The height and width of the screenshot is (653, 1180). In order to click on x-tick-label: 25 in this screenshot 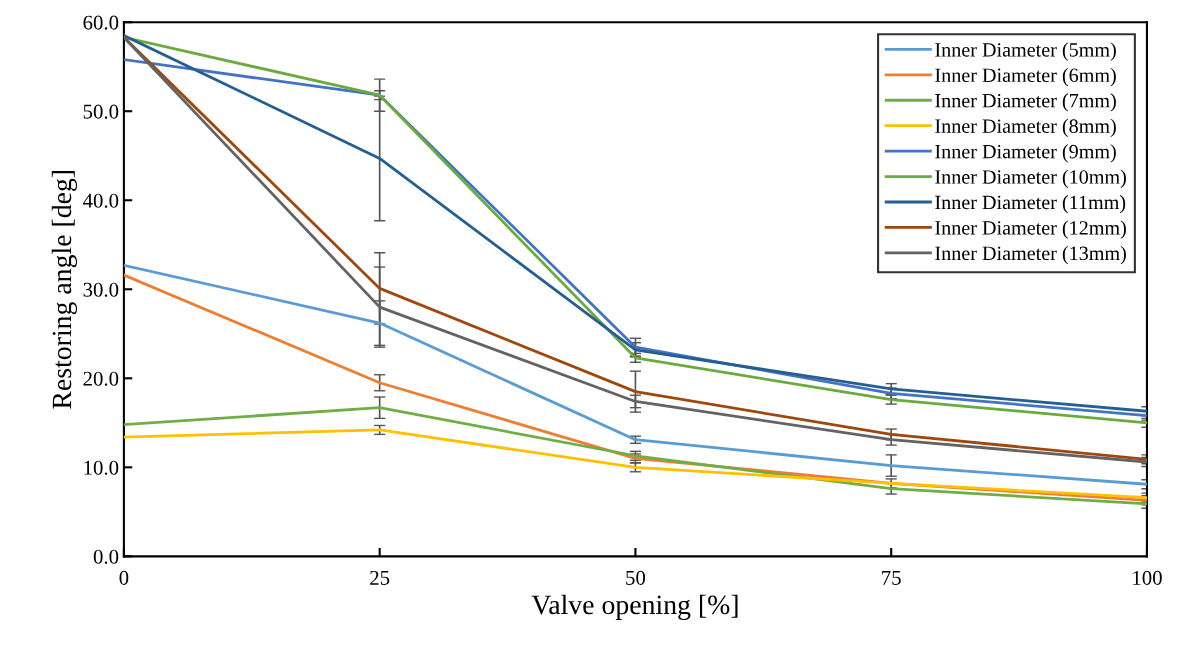, I will do `click(380, 577)`.